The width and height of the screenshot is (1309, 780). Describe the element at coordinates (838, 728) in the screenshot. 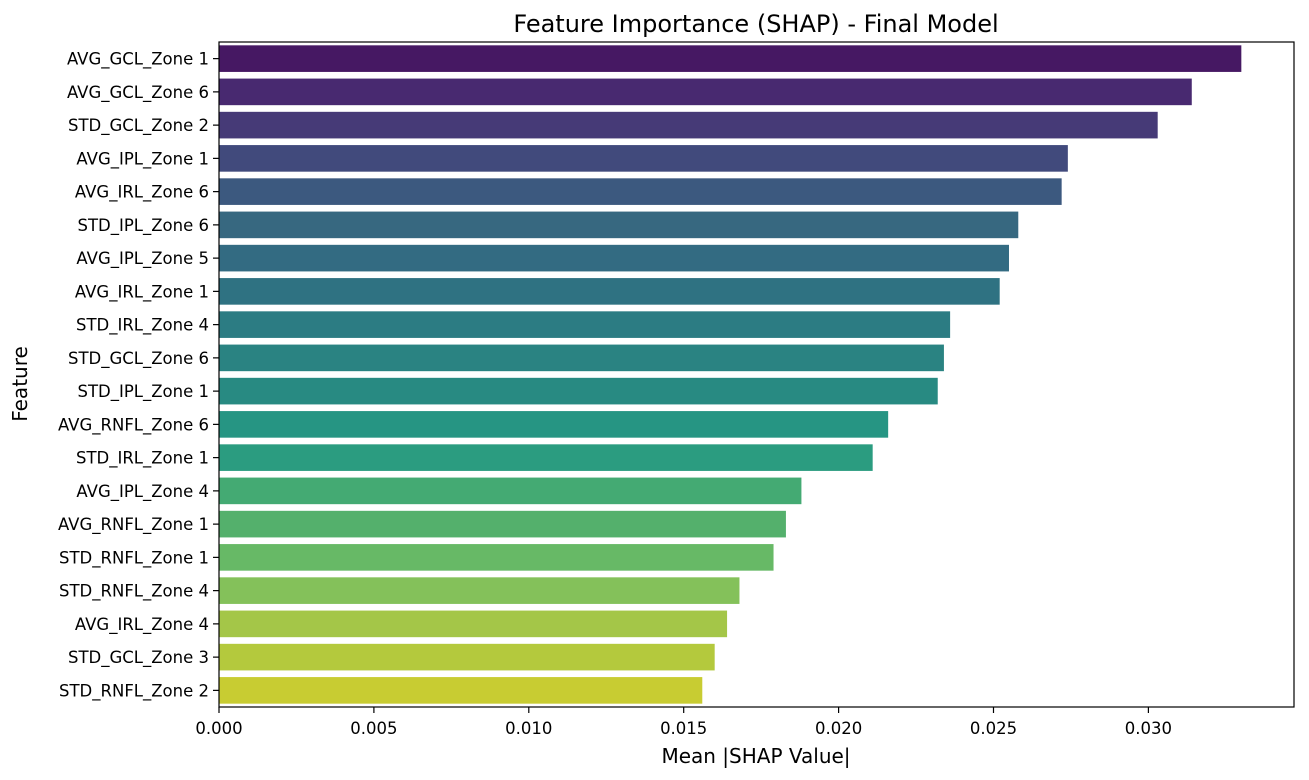

I see `x-tick-label: 0.020` at that location.